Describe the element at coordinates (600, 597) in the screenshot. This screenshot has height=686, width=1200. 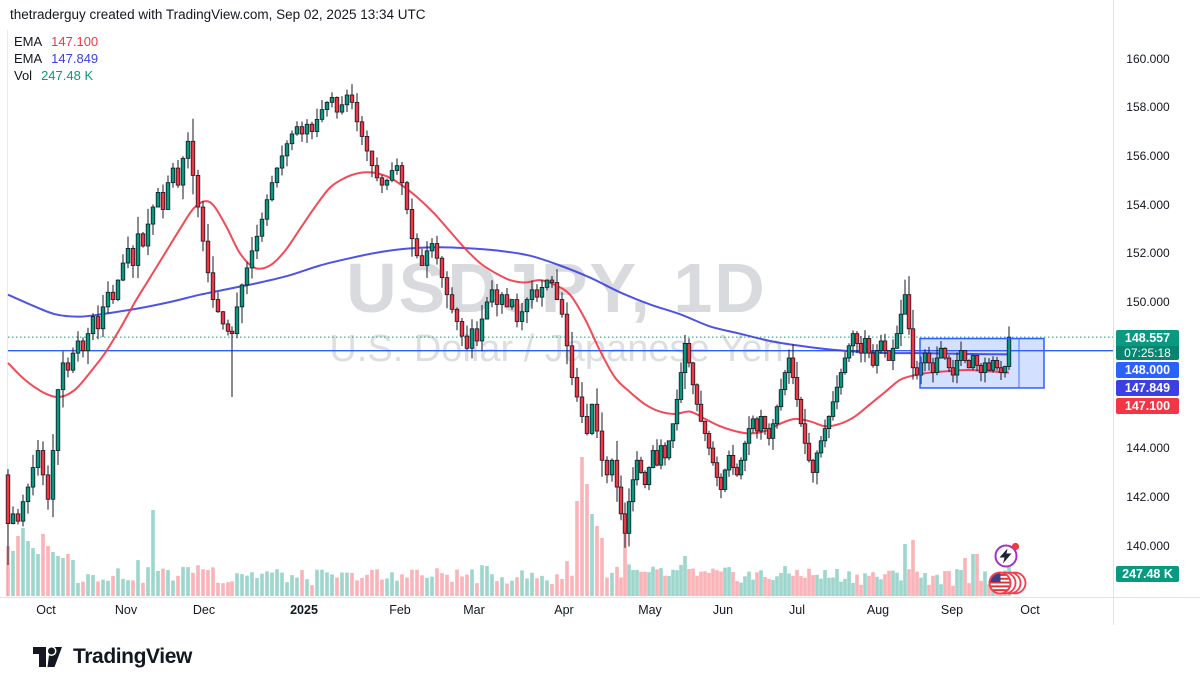
I see `time-axis-separator` at that location.